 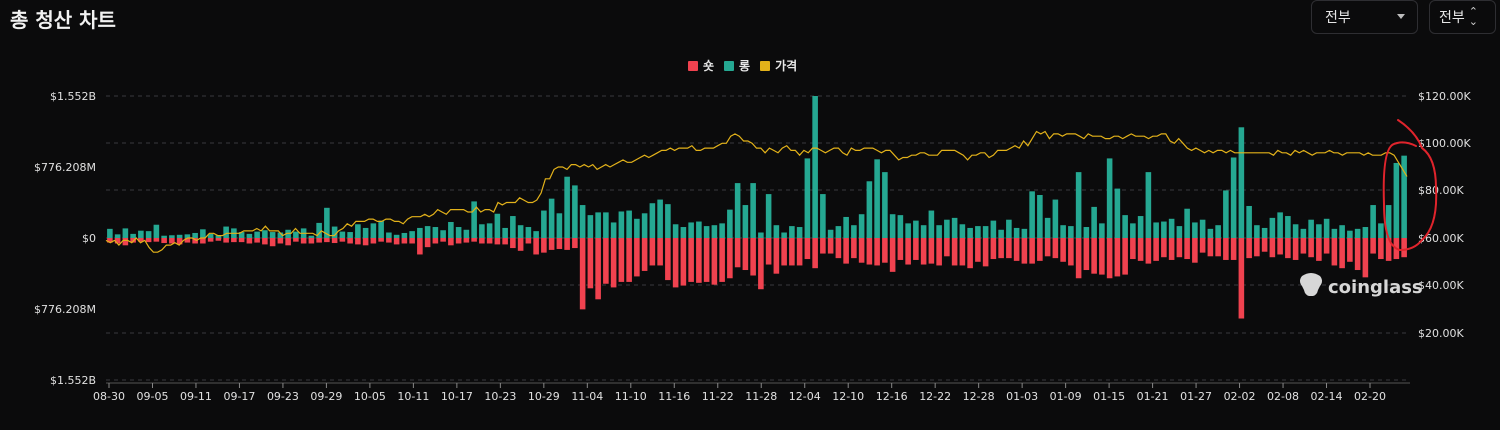 What do you see at coordinates (587, 396) in the screenshot?
I see `x-tick-label: 11-04` at bounding box center [587, 396].